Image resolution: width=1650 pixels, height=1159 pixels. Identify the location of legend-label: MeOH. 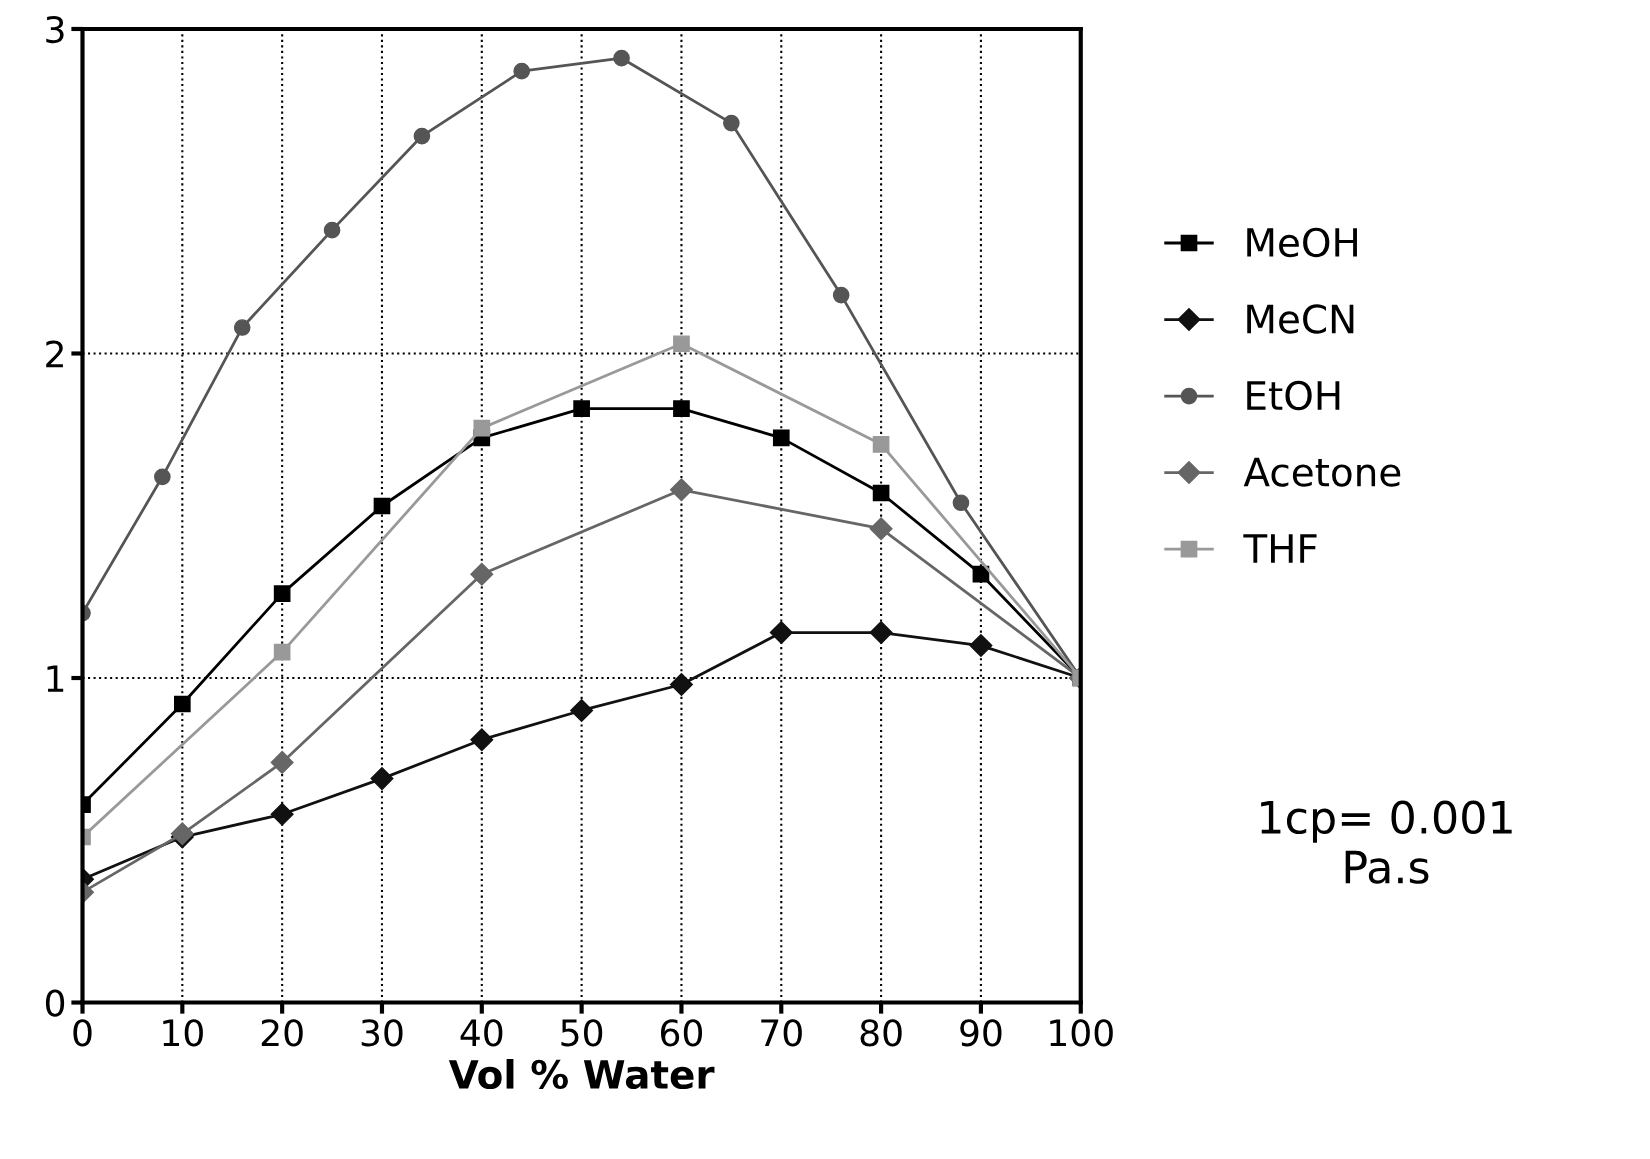
(1302, 242).